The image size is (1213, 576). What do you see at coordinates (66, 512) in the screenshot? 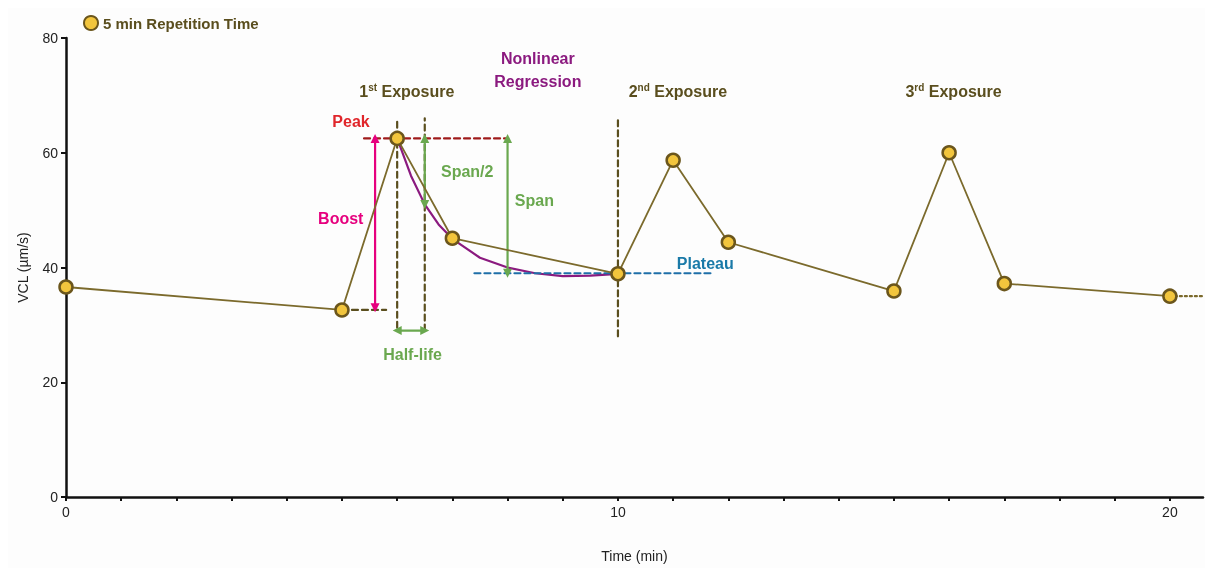
I see `x-tick-label: 0` at bounding box center [66, 512].